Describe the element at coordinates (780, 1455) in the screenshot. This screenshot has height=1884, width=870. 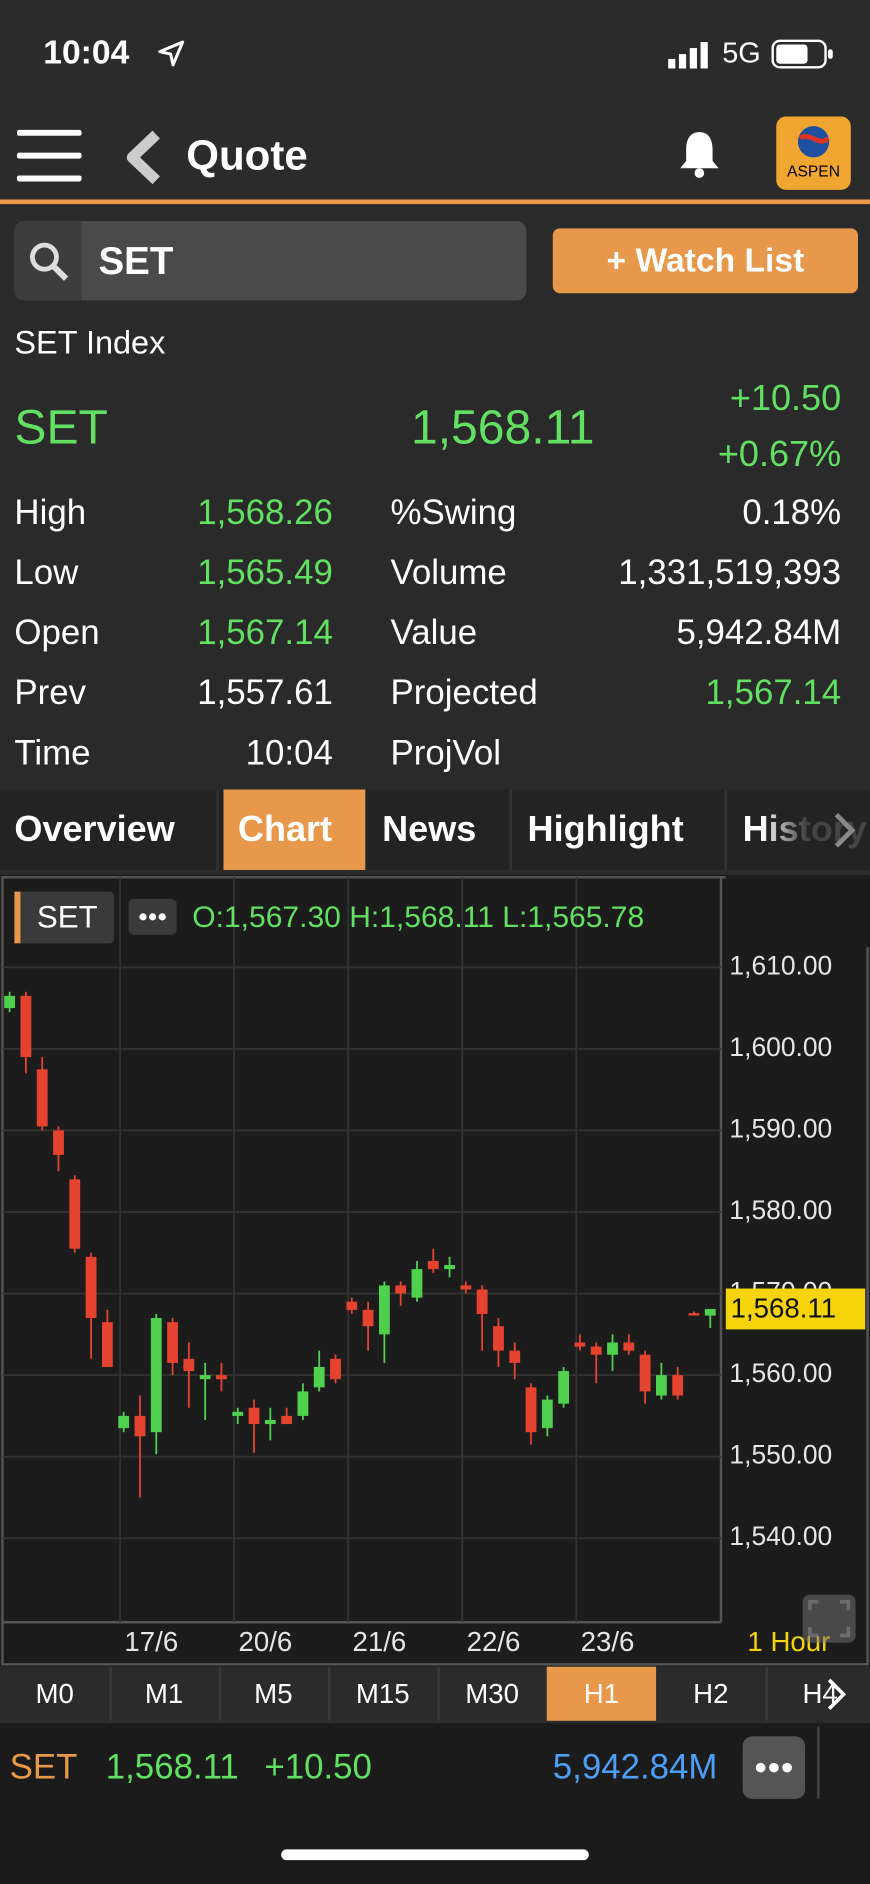
I see `y-tick-label: 1,550.00` at that location.